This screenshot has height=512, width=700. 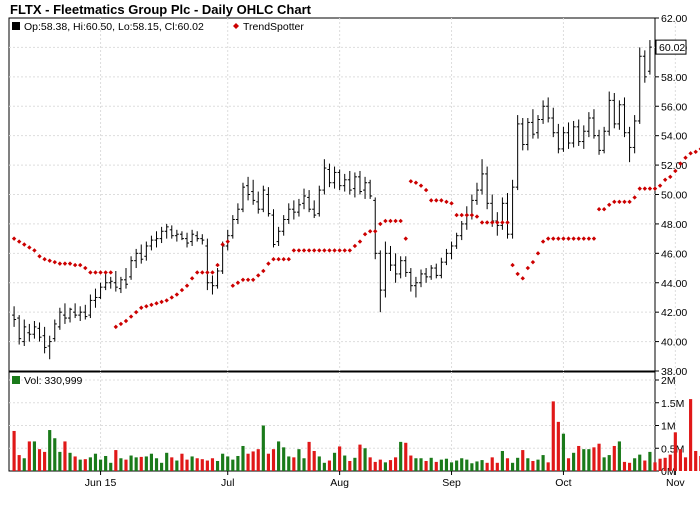 I want to click on trendspotter-legend-label: TrendSpotter, so click(x=273, y=27).